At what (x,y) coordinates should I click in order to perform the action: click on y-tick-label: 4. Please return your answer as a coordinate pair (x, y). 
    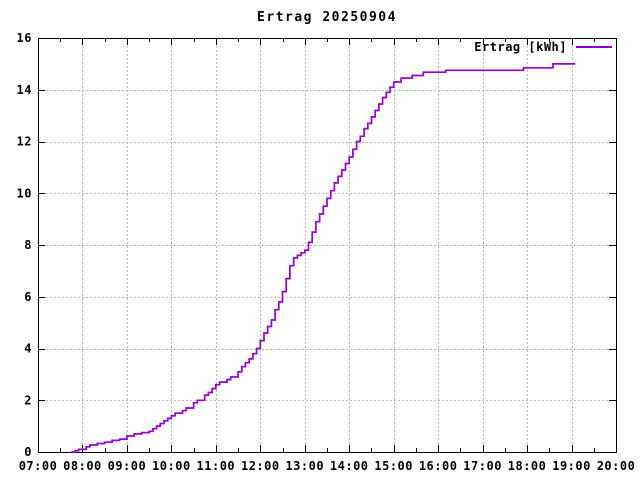
    Looking at the image, I should click on (28, 349).